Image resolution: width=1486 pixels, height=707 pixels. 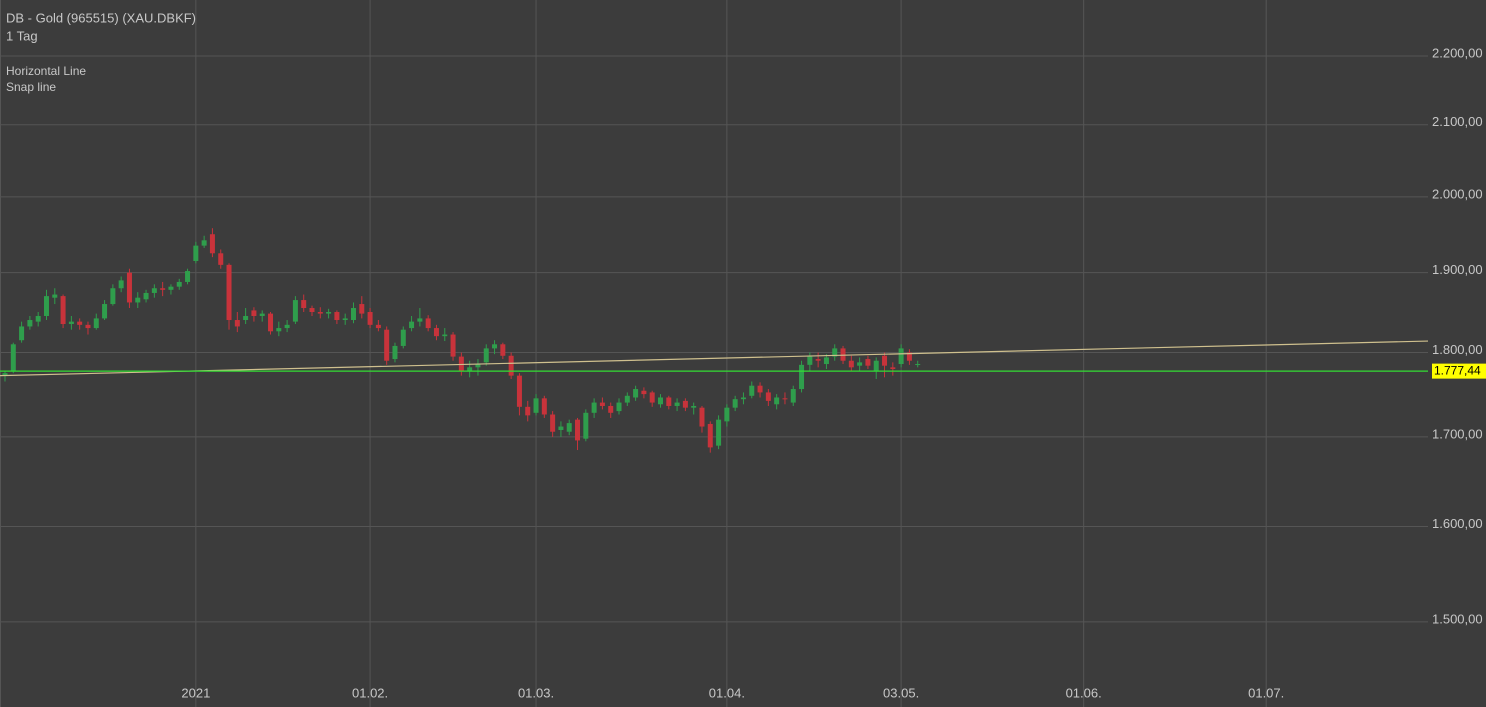 I want to click on y-tick-label: 2.200,00, so click(x=1457, y=52).